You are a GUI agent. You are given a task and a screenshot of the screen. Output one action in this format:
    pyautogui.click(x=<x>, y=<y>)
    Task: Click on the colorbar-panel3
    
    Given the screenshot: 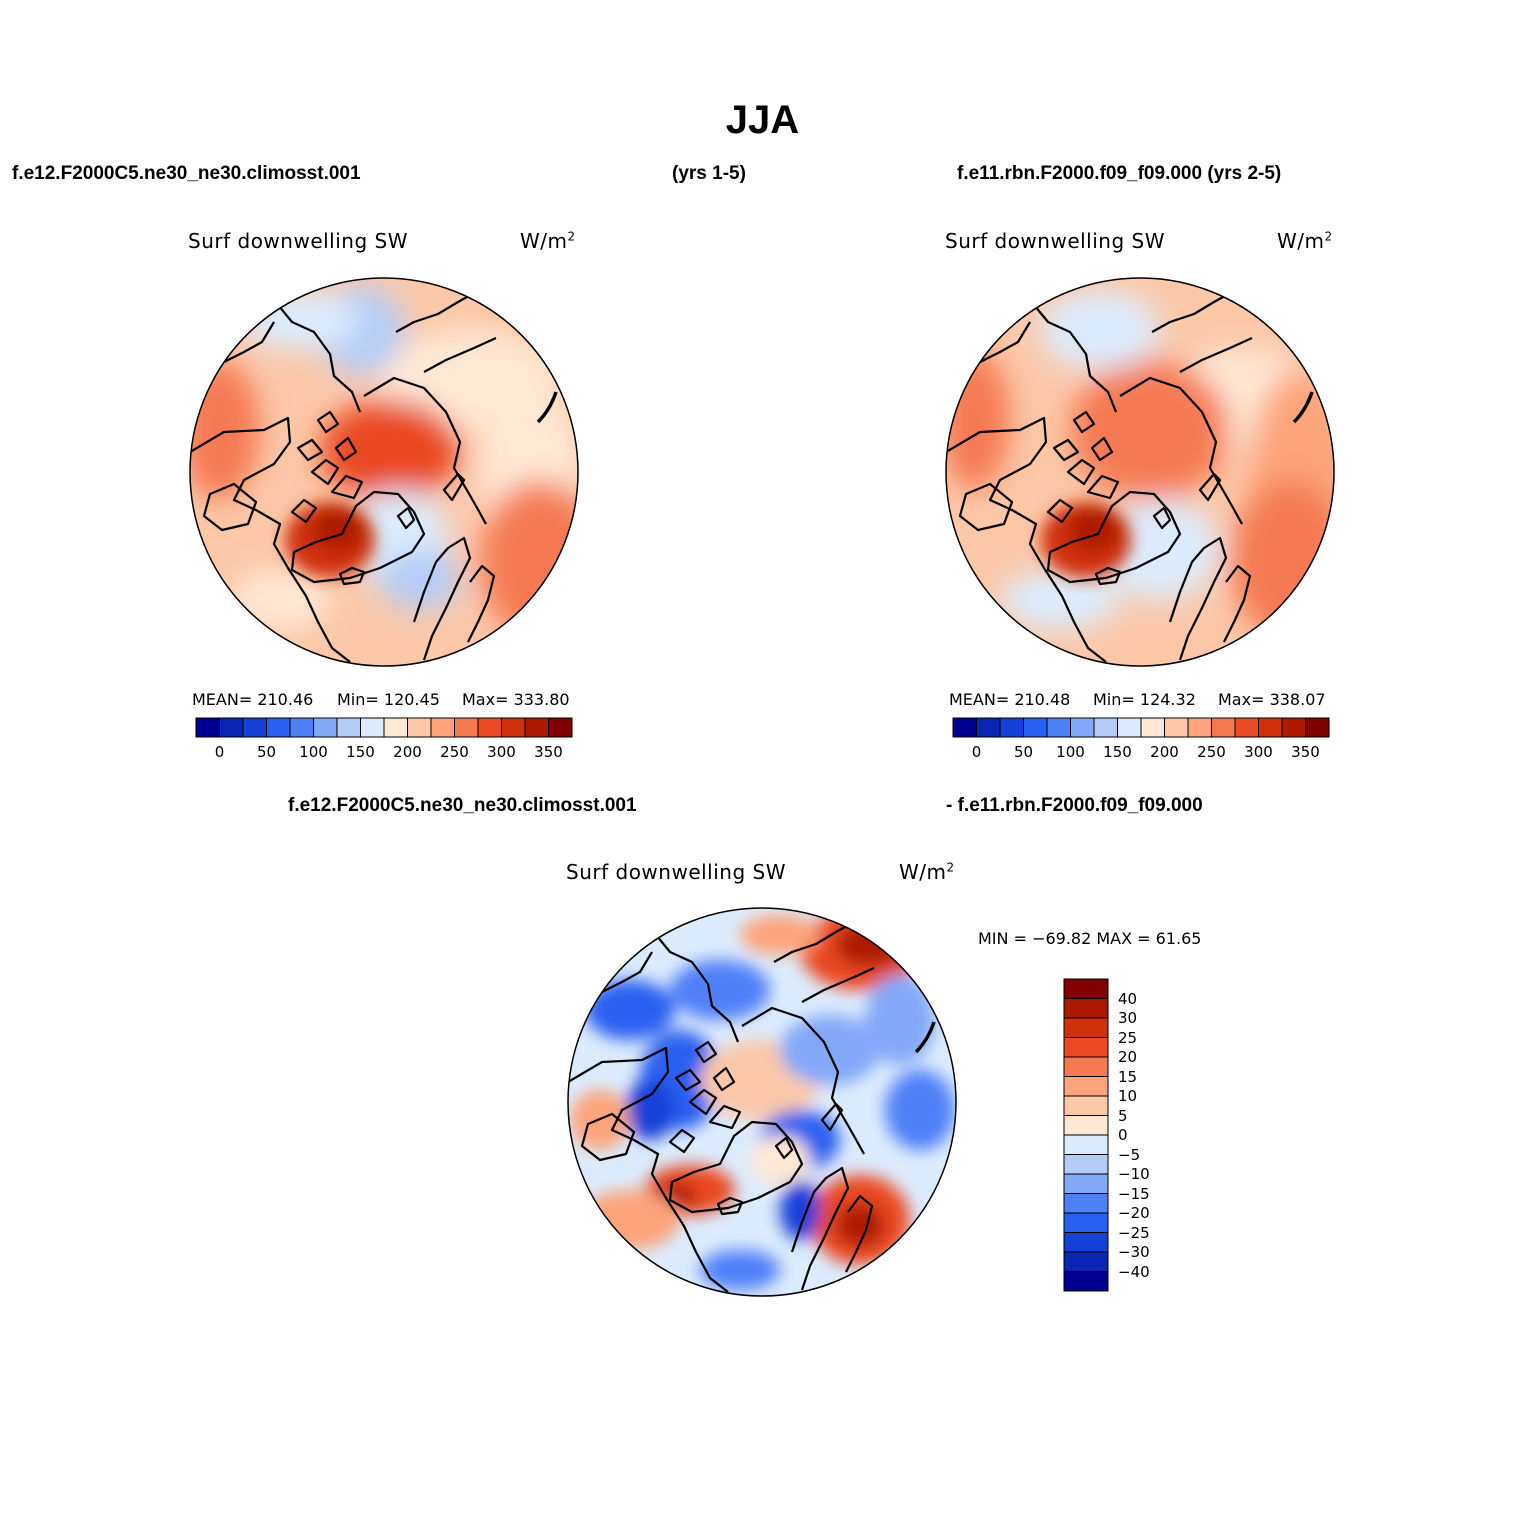 What is the action you would take?
    pyautogui.click(x=1086, y=1135)
    